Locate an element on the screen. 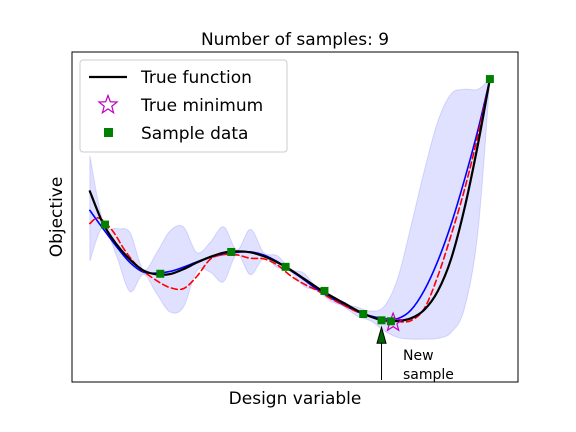  legend-star-true-minimum is located at coordinates (108, 104).